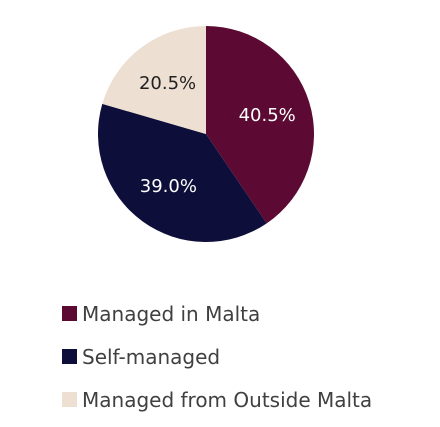  I want to click on pie-slice-managed-in-malta, so click(260, 125).